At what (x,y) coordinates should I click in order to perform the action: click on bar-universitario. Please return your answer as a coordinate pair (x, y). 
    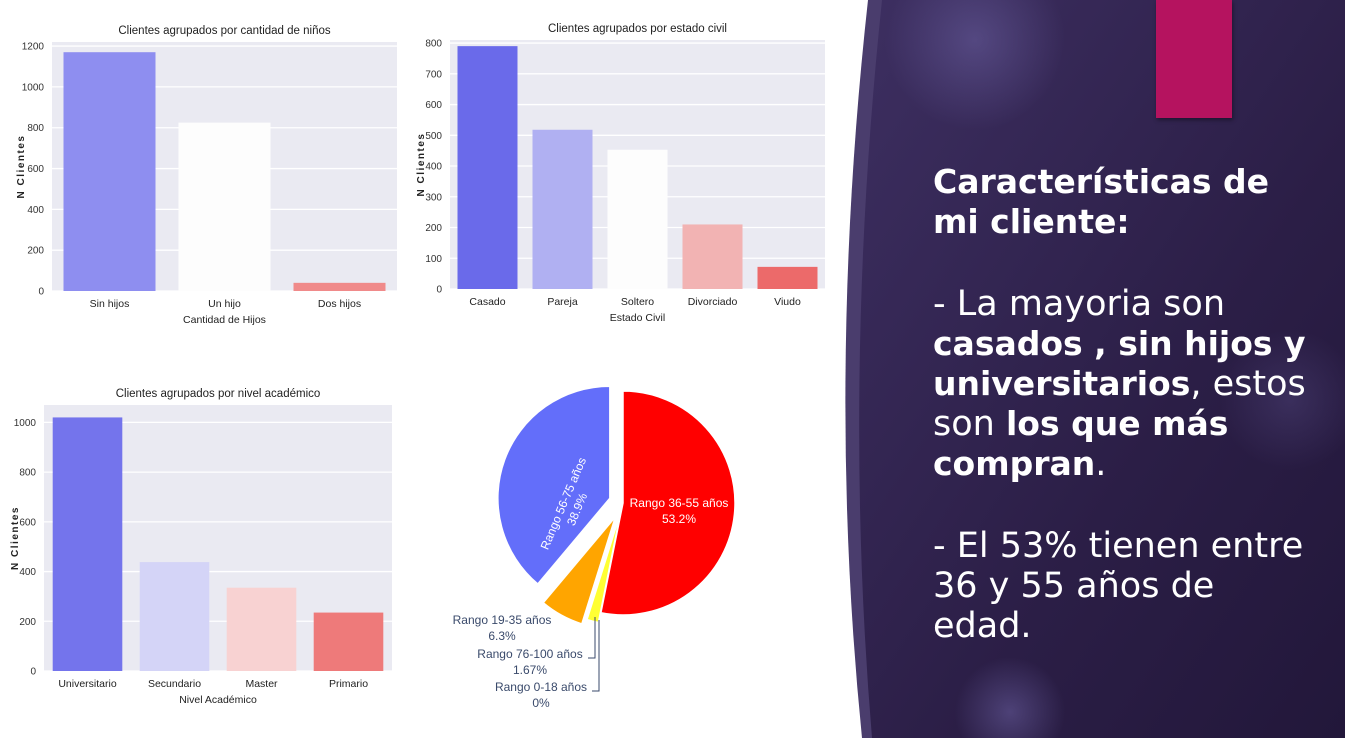
    Looking at the image, I should click on (87, 544).